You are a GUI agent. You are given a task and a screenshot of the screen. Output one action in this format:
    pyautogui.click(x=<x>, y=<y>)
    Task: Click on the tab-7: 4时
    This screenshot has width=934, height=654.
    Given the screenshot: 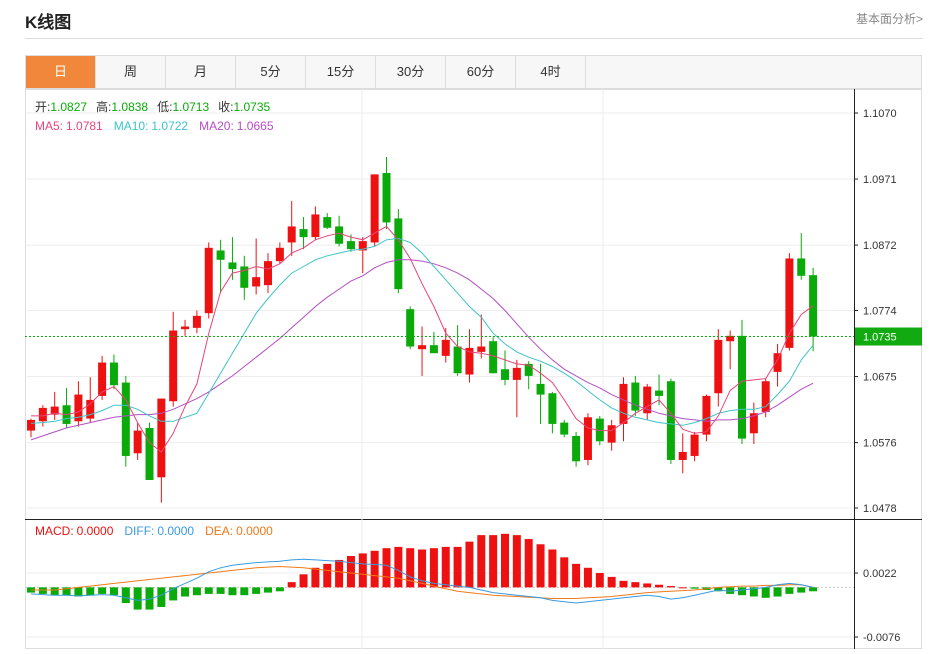 What is the action you would take?
    pyautogui.click(x=551, y=72)
    